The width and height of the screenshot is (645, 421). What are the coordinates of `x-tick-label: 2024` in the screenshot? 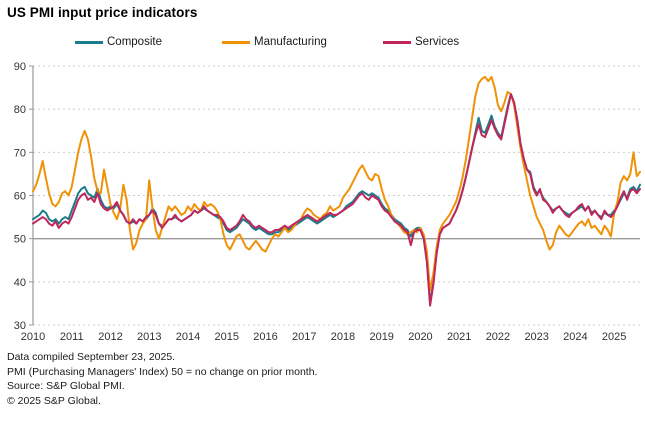 It's located at (575, 337).